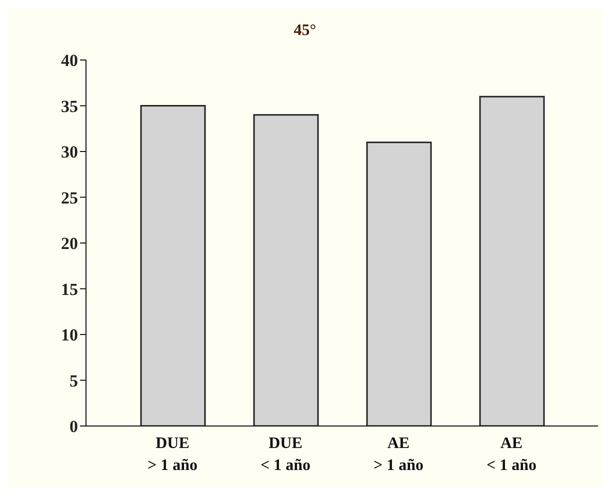 This screenshot has height=496, width=610. I want to click on x-tick-label: AE > 1 año, so click(398, 454).